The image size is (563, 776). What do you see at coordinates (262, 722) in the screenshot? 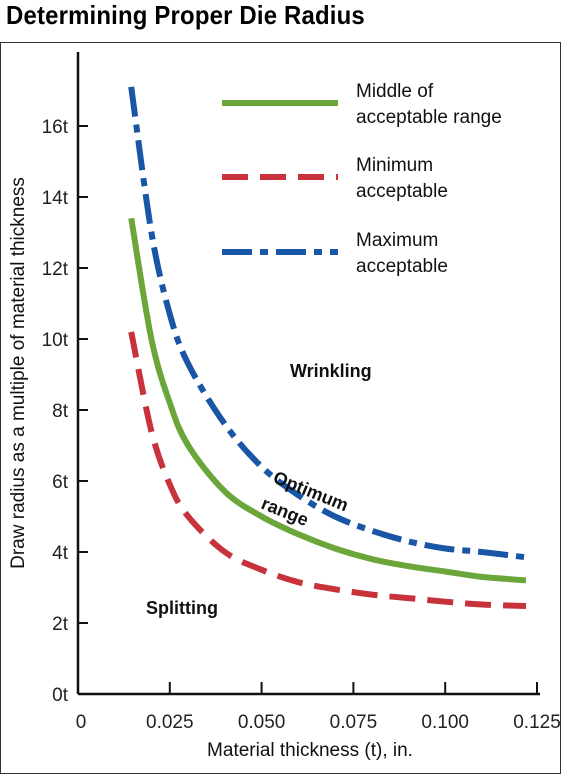
I see `x-tick-label: 0.050` at bounding box center [262, 722].